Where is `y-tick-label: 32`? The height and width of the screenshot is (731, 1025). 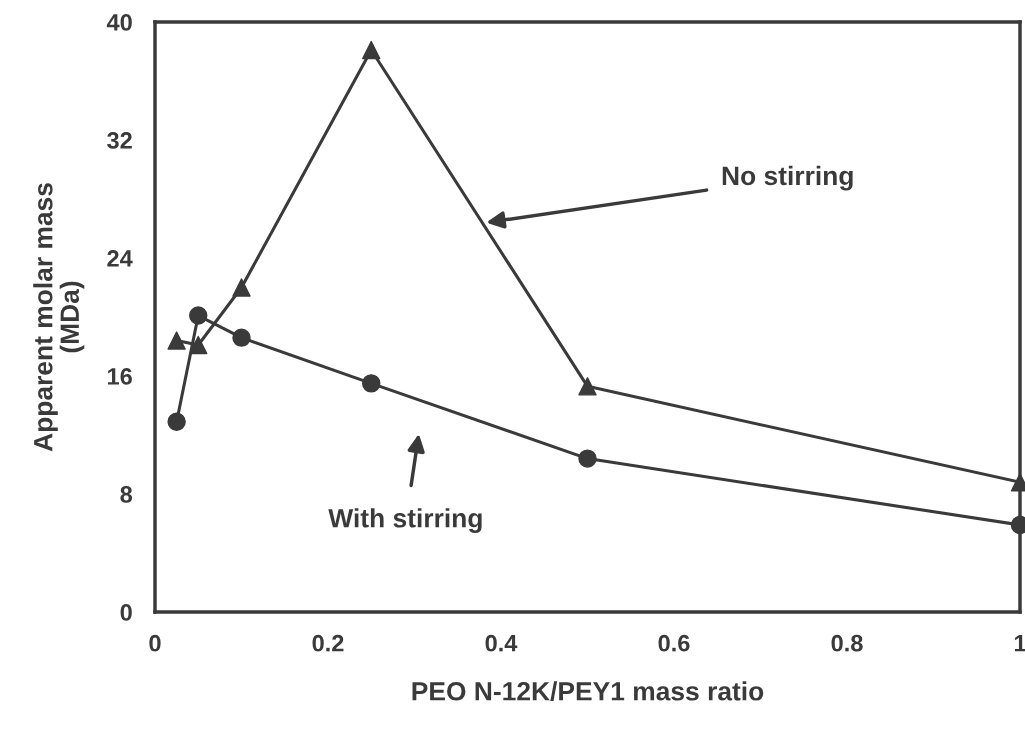 y-tick-label: 32 is located at coordinates (119, 140).